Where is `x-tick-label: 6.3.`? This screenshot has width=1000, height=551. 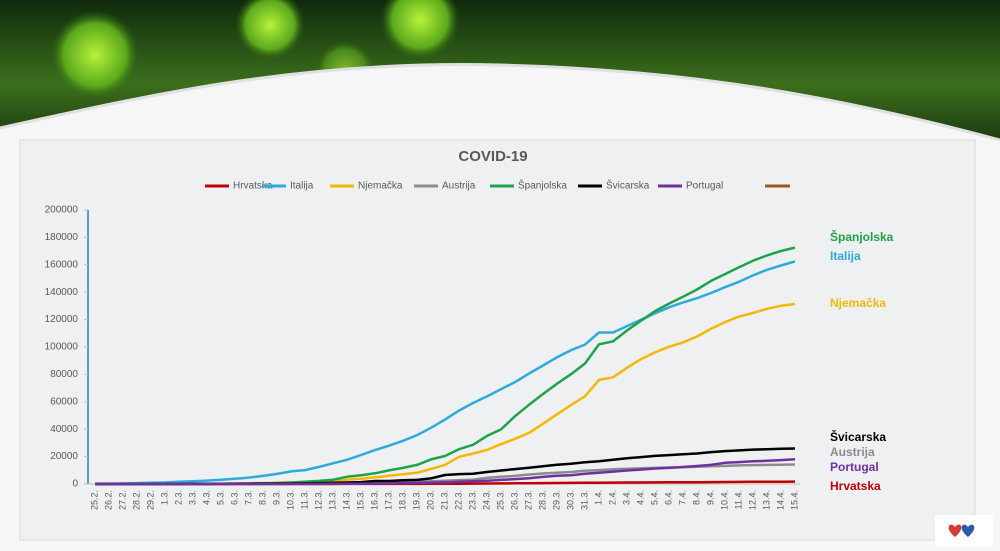
x-tick-label: 6.3. is located at coordinates (234, 497).